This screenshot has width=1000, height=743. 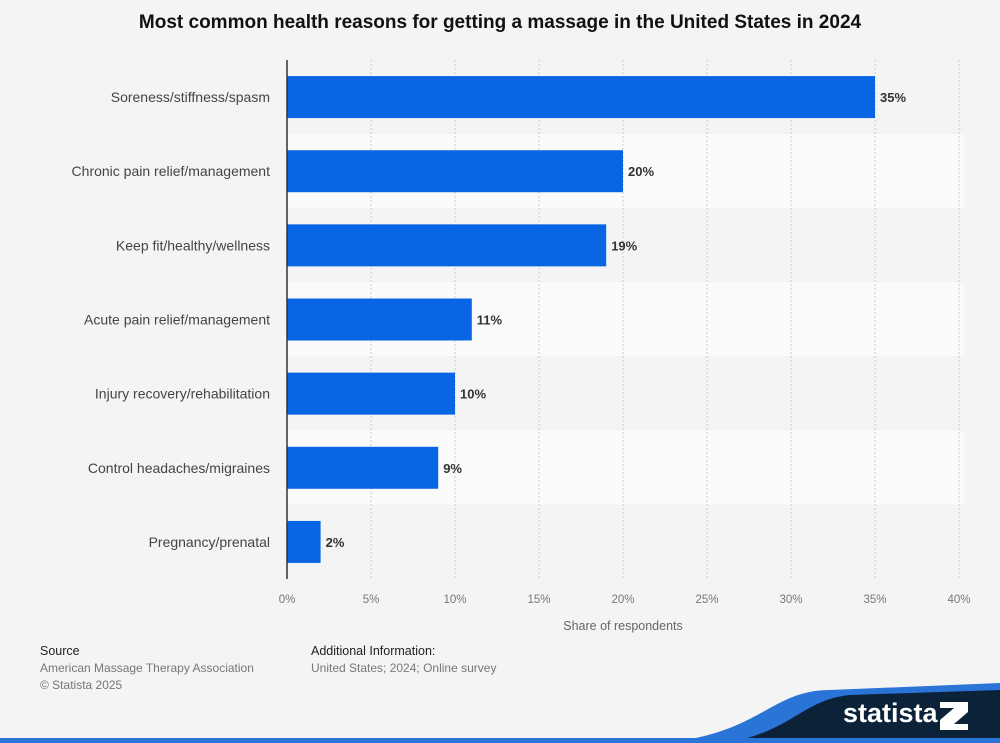 I want to click on x-tick-label: 15%, so click(x=538, y=600).